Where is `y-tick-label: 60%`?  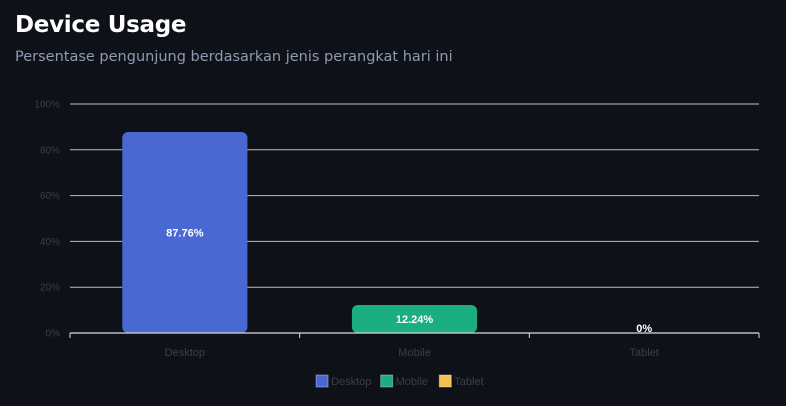
y-tick-label: 60% is located at coordinates (50, 196).